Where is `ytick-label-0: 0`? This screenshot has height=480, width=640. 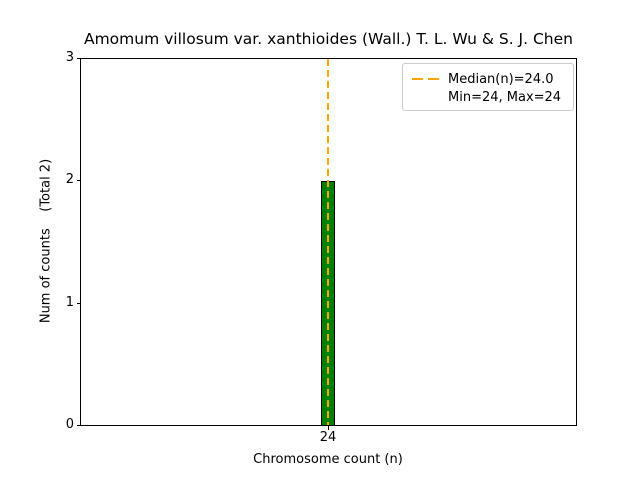
ytick-label-0: 0 is located at coordinates (69, 424).